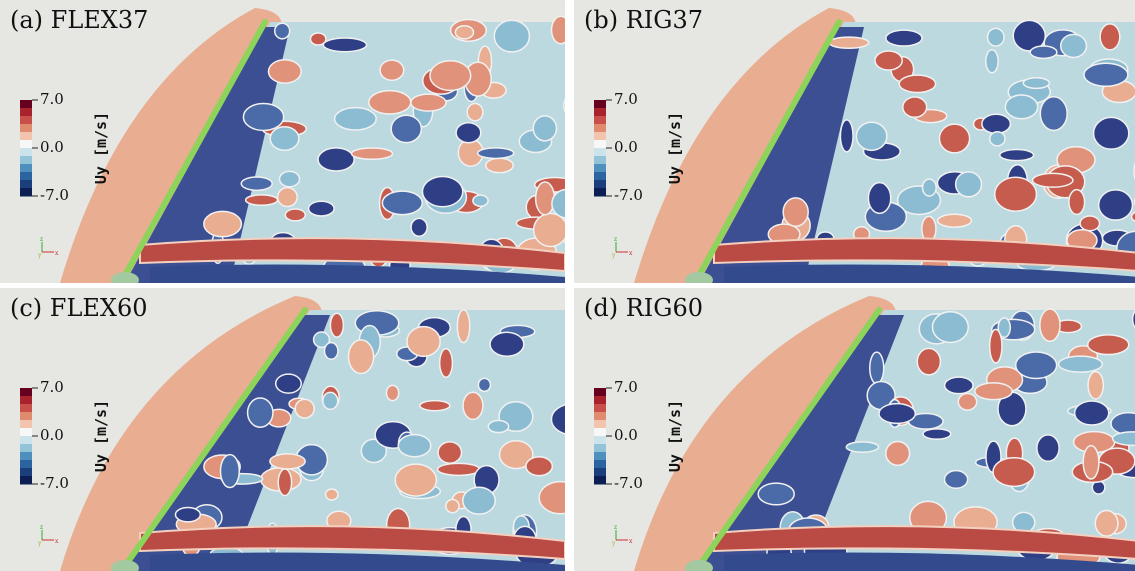  What do you see at coordinates (643, 308) in the screenshot?
I see `panel-label: (d) RIG60` at bounding box center [643, 308].